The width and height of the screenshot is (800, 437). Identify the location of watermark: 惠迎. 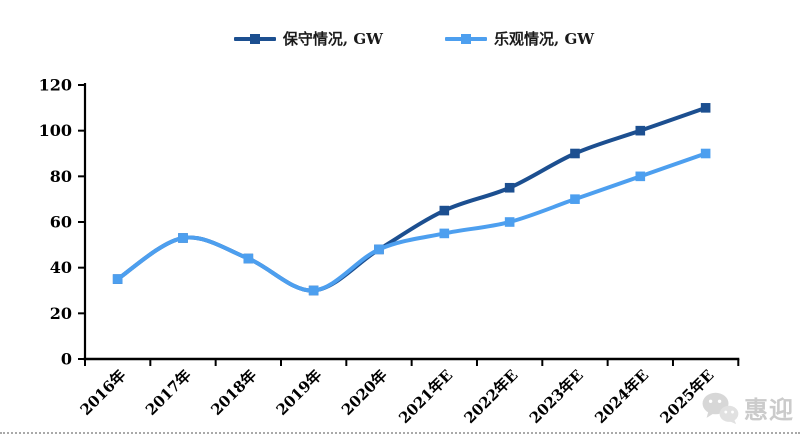
(747, 407).